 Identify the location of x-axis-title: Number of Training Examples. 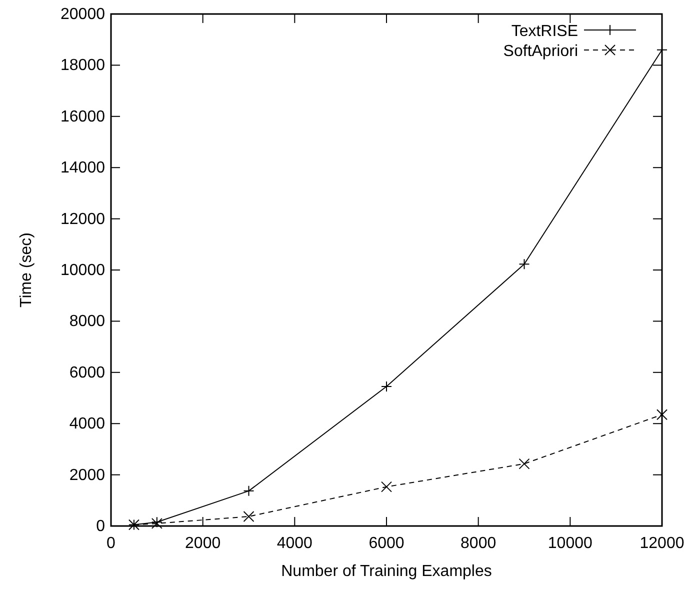
(386, 571).